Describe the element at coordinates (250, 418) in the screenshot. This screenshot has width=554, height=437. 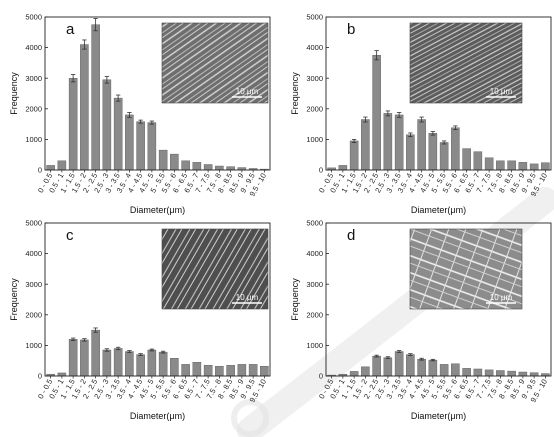
I see `watermark-ring` at that location.